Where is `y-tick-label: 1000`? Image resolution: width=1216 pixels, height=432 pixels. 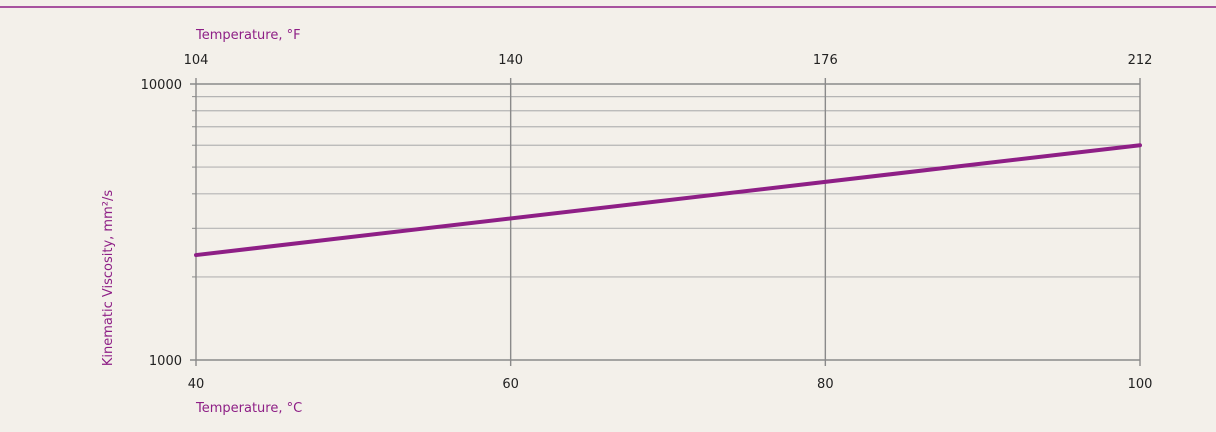
y-tick-label: 1000 is located at coordinates (165, 361).